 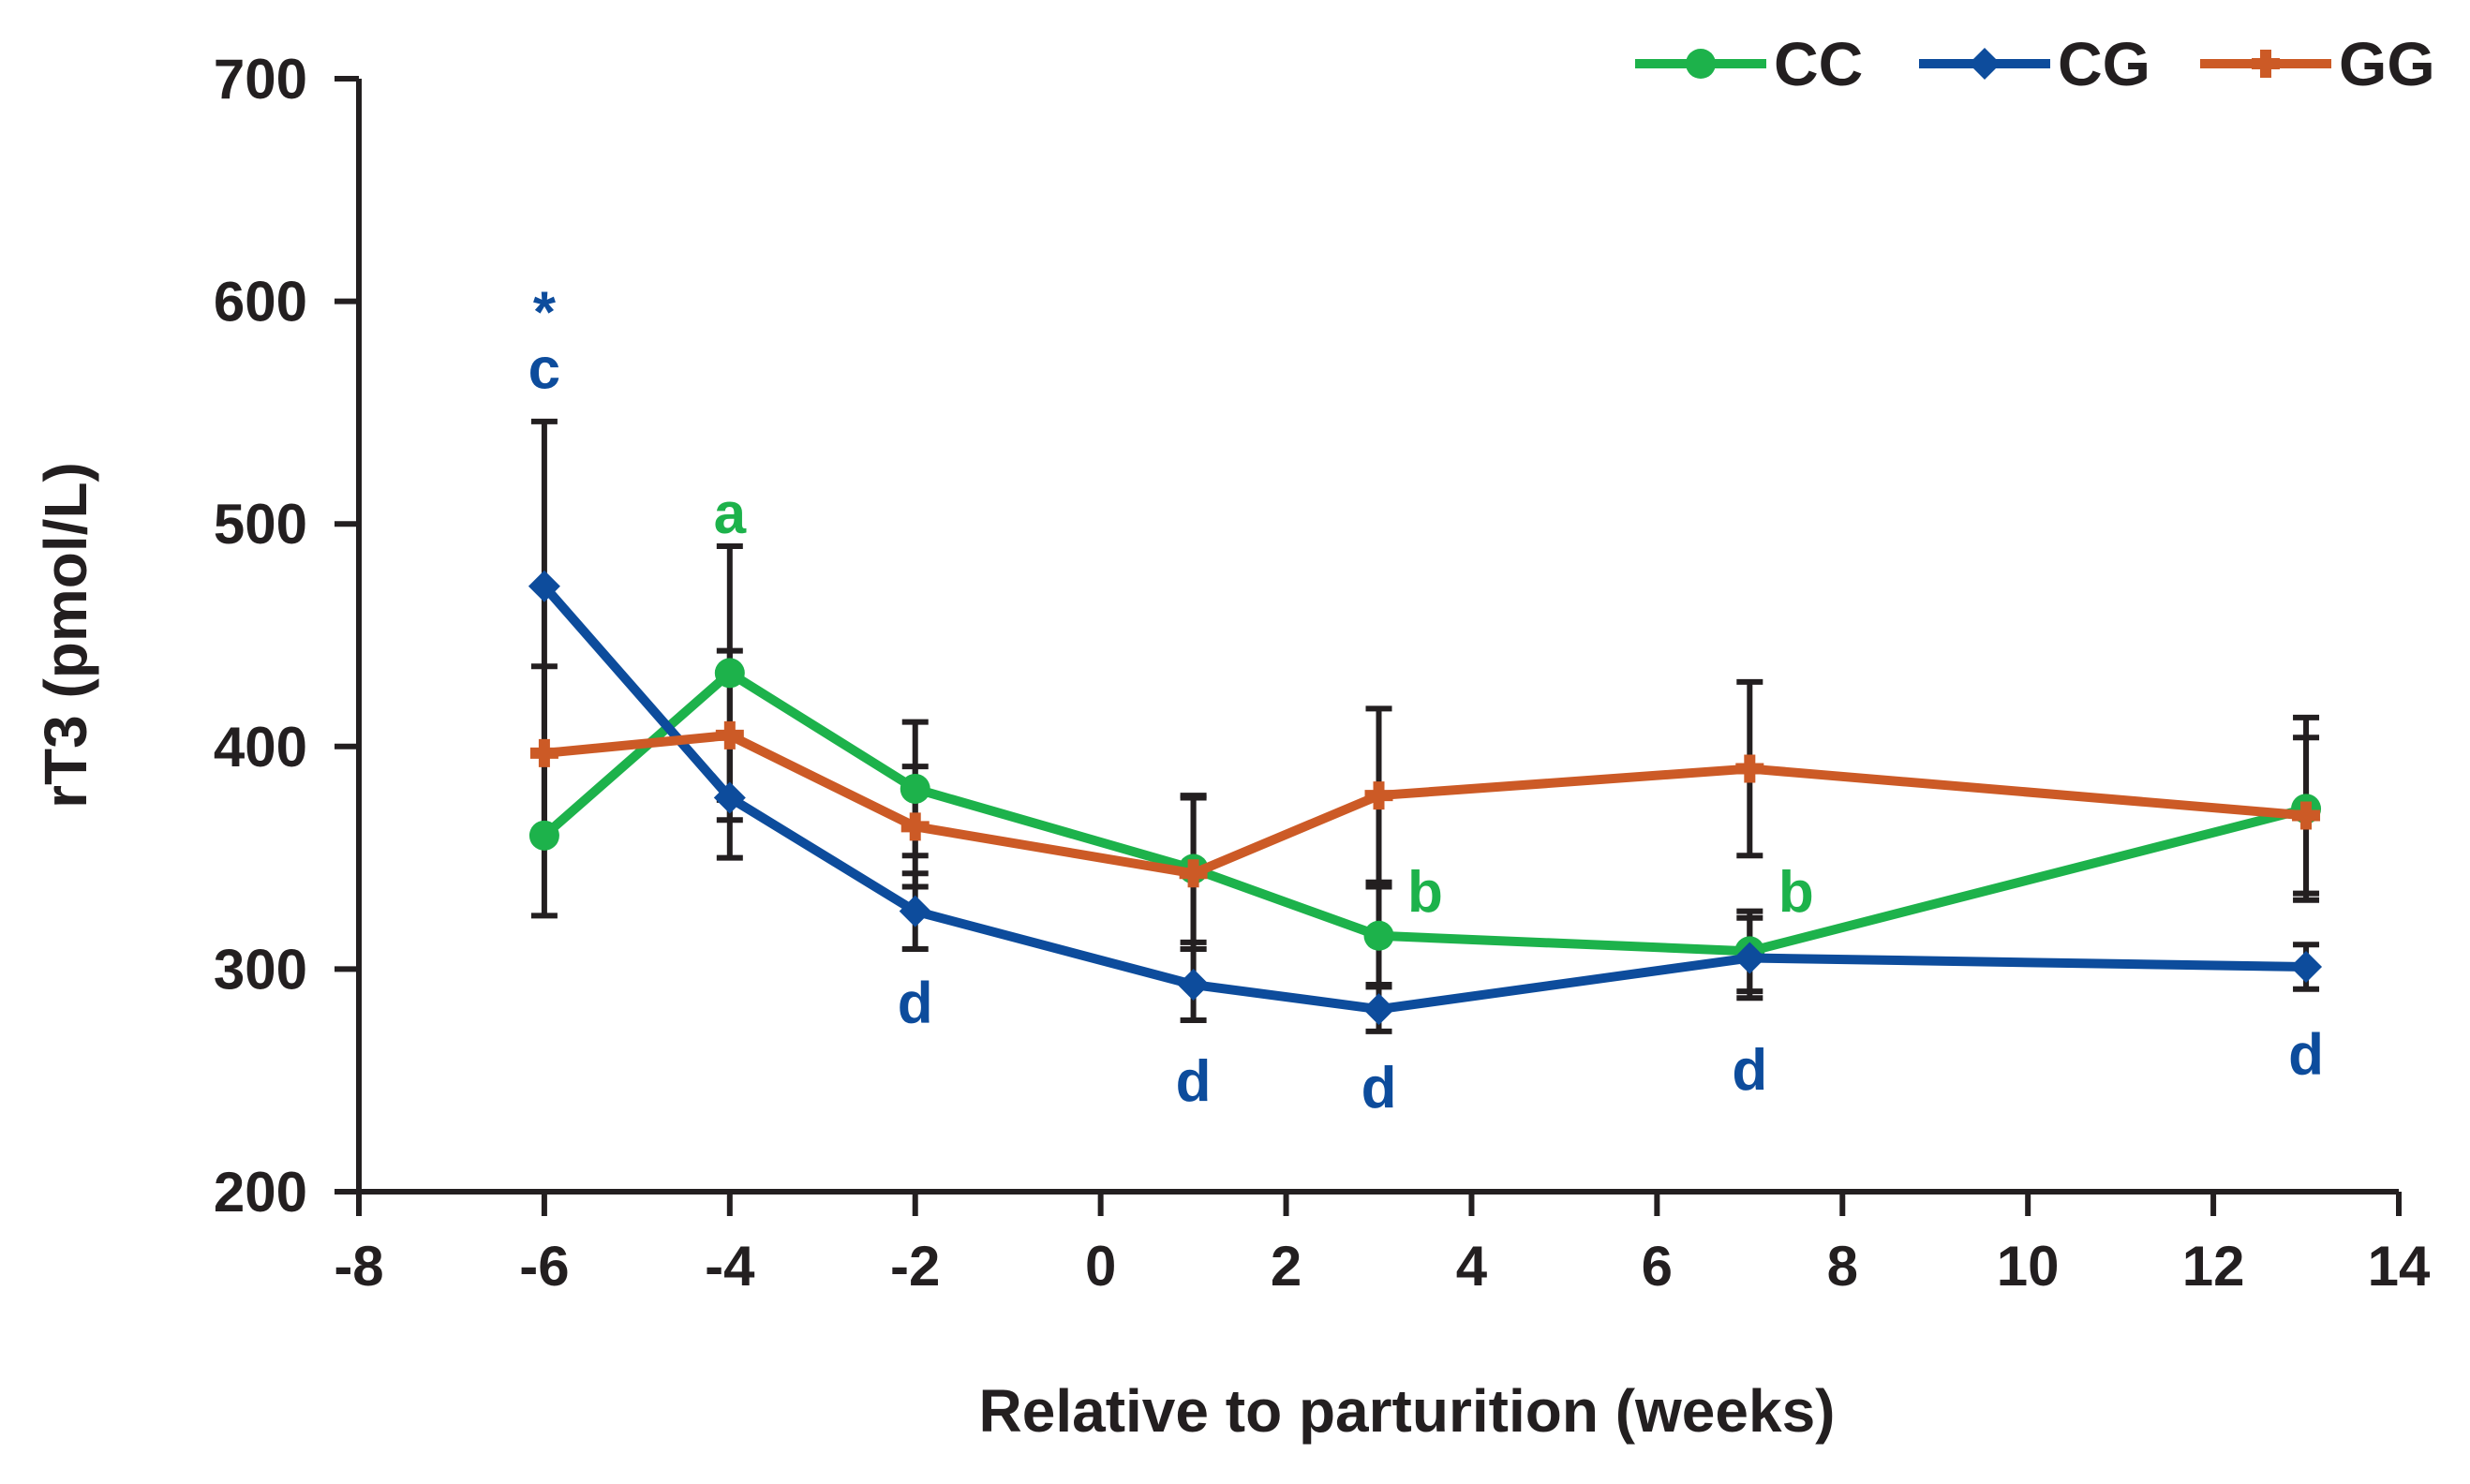 I want to click on x-tick-label: -8, so click(x=358, y=1266).